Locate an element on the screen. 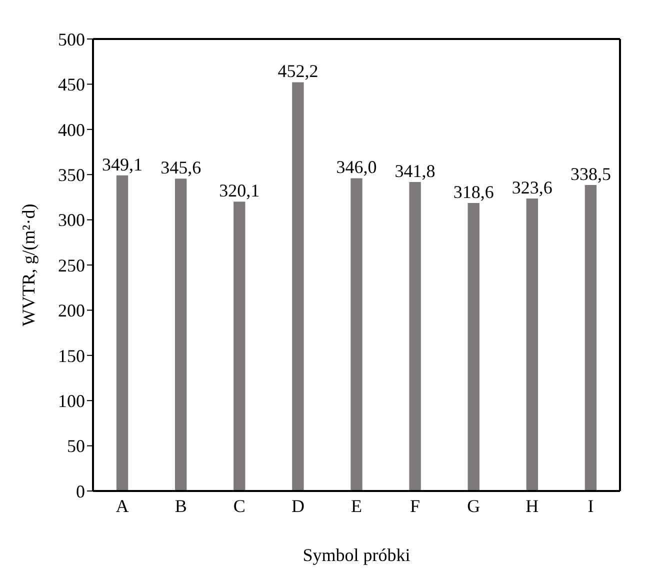 This screenshot has width=645, height=579. x-tick-label: B is located at coordinates (180, 506).